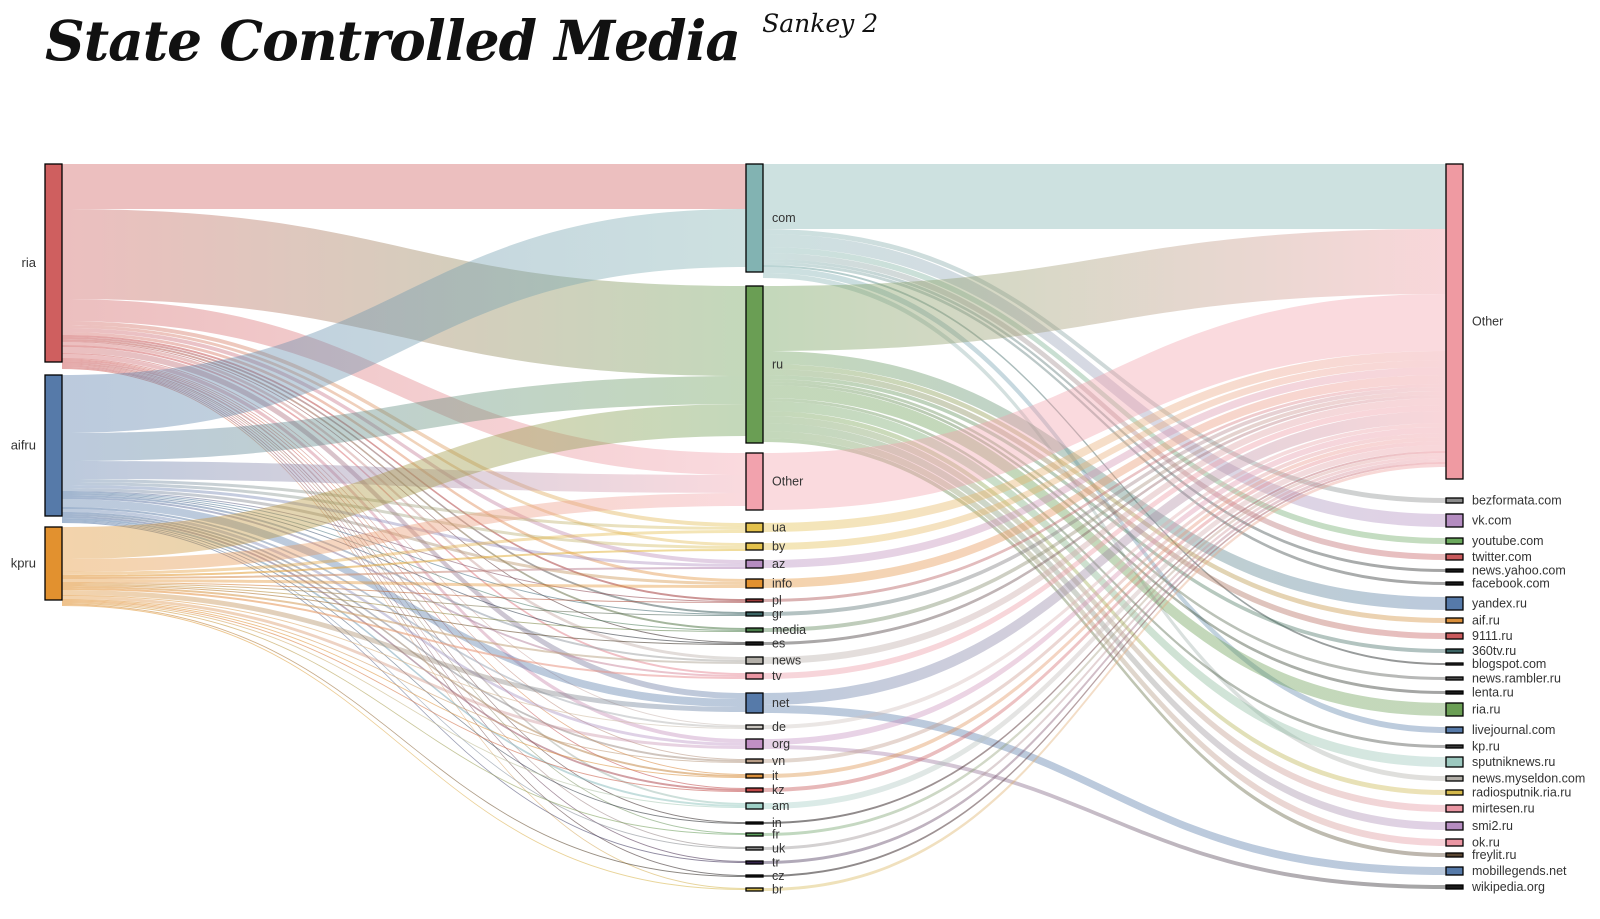  I want to click on sankey-node-info, so click(754, 583).